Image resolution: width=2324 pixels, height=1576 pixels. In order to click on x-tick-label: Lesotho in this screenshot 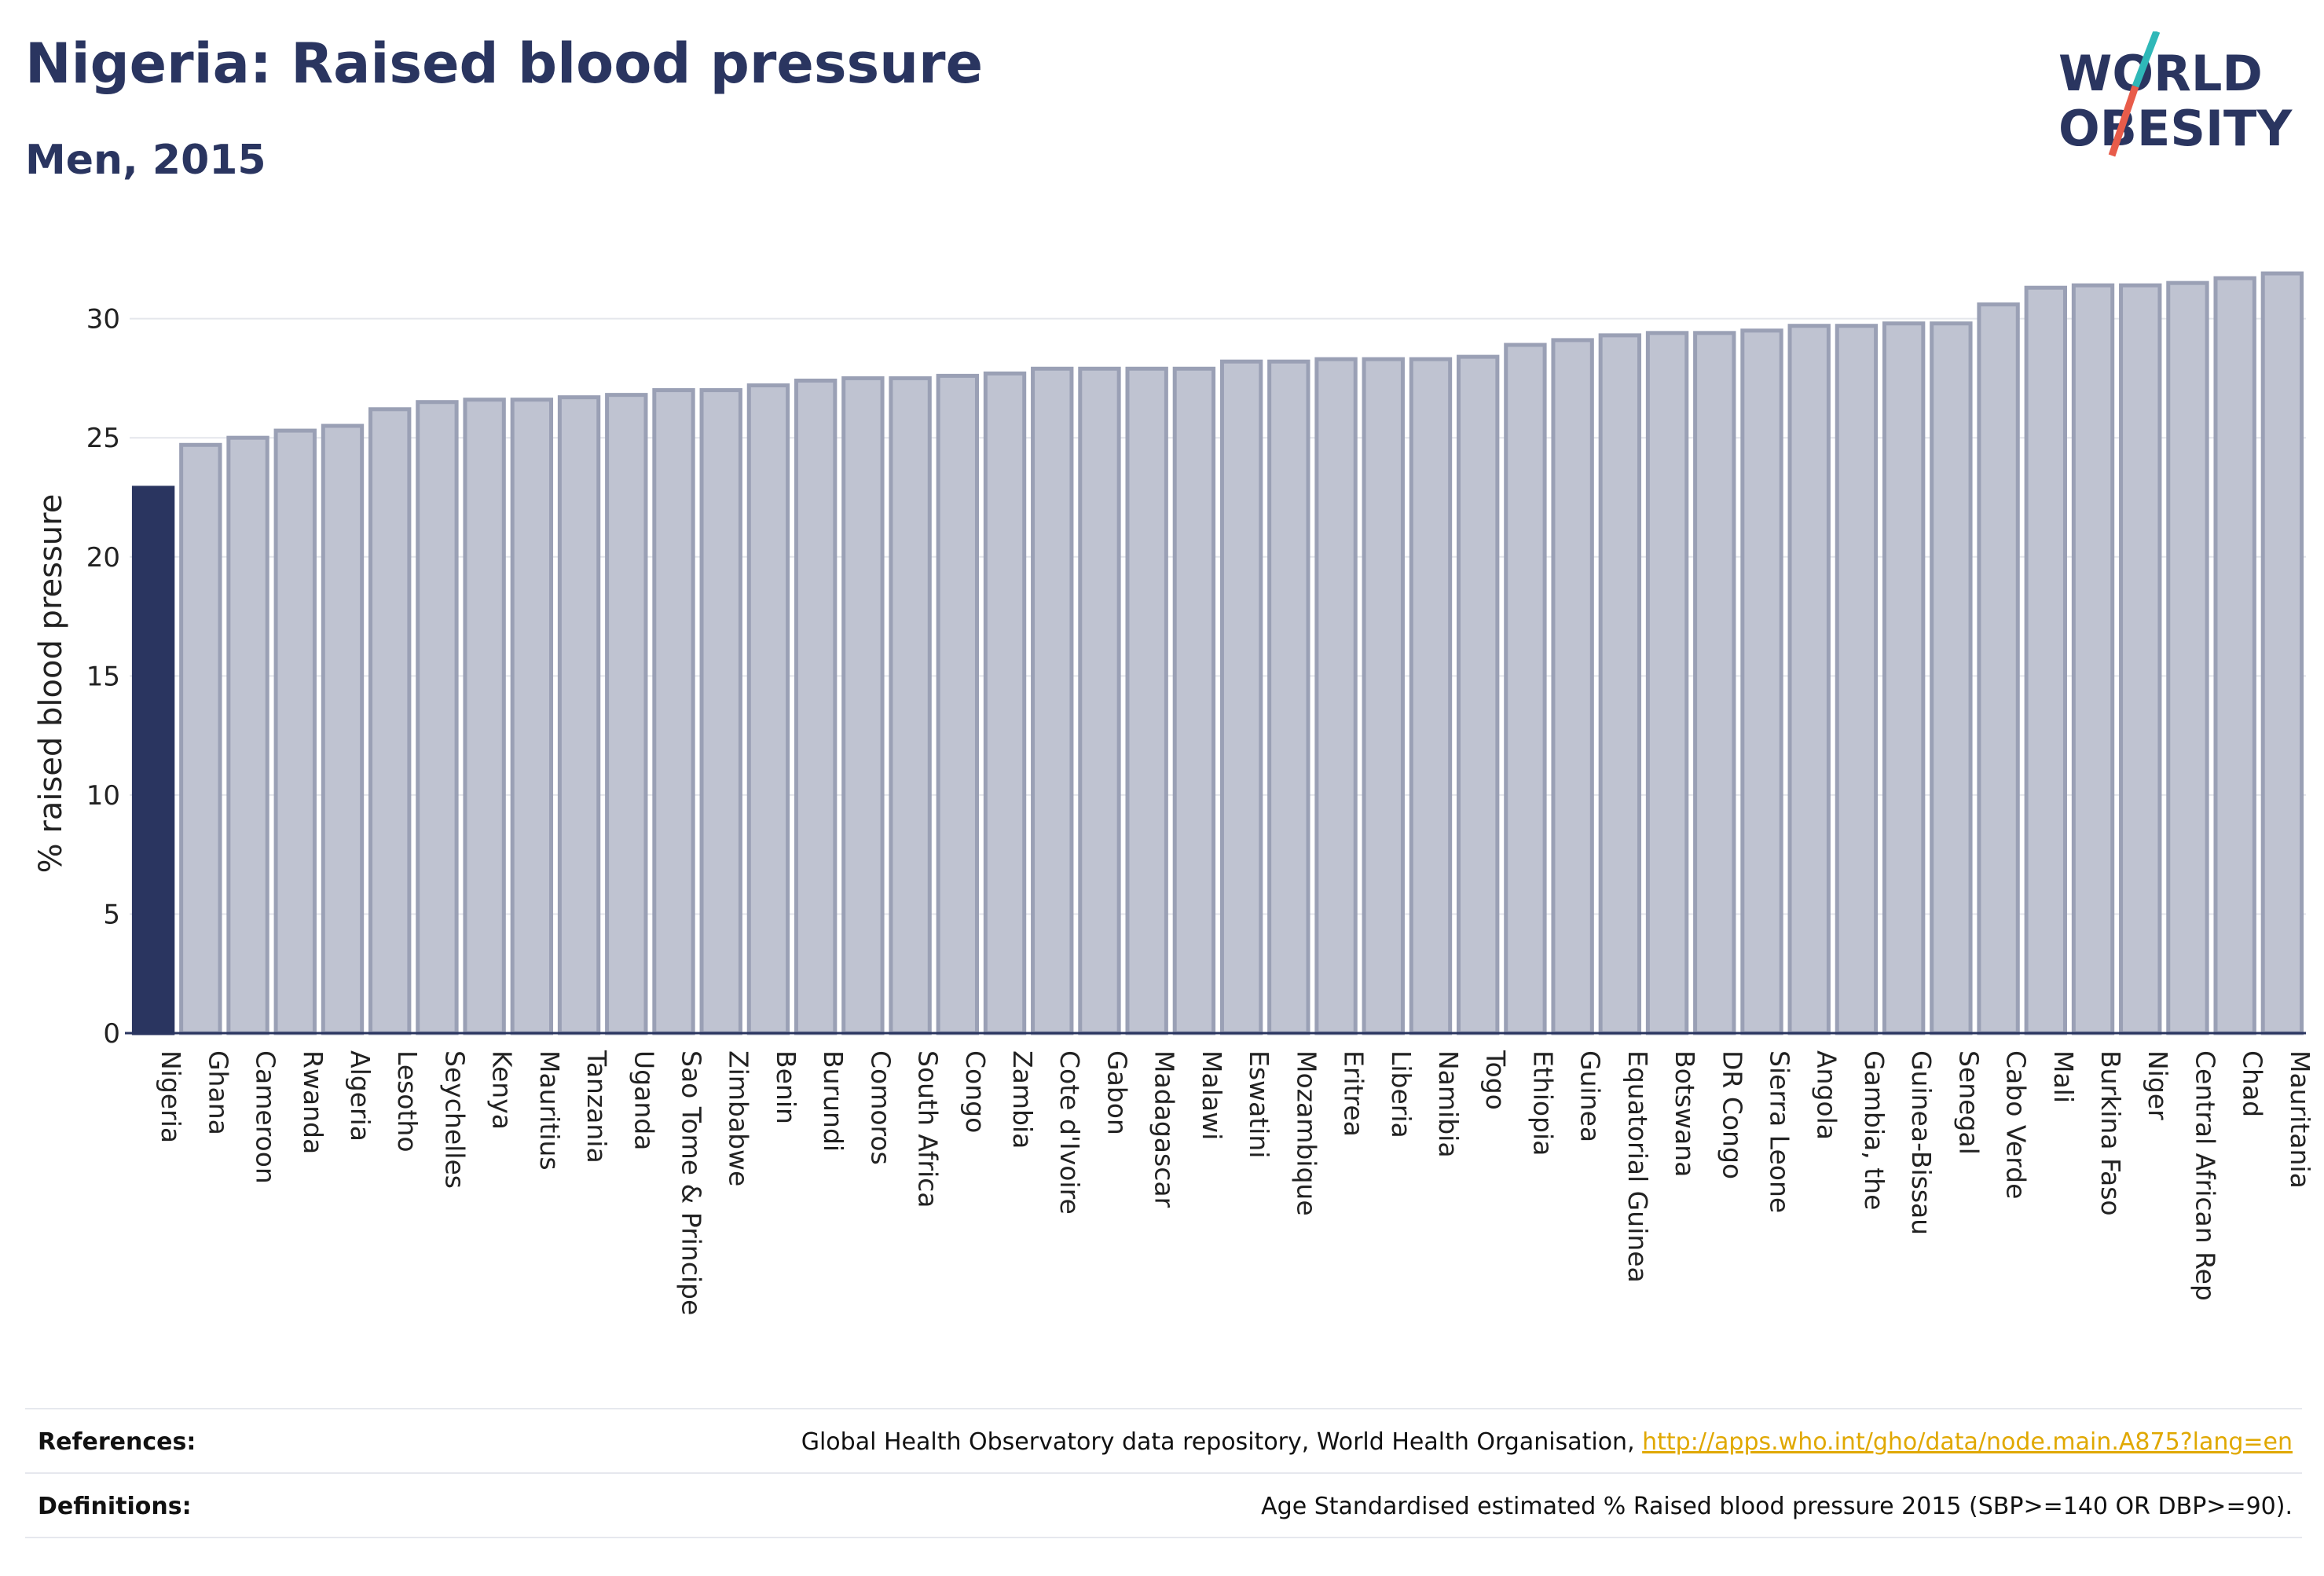, I will do `click(407, 1101)`.